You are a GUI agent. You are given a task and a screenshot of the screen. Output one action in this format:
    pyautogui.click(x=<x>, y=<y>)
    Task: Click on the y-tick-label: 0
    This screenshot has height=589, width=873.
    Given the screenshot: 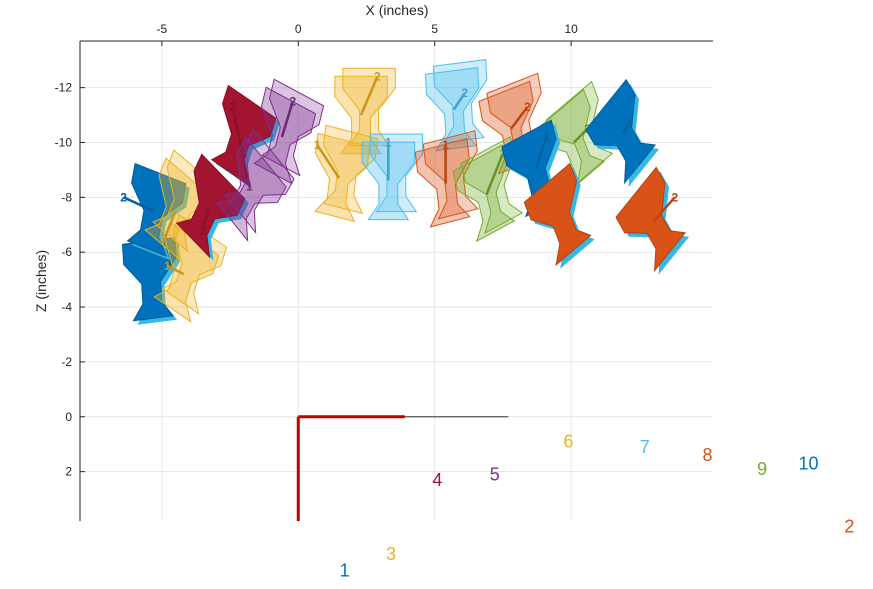 What is the action you would take?
    pyautogui.click(x=68, y=417)
    